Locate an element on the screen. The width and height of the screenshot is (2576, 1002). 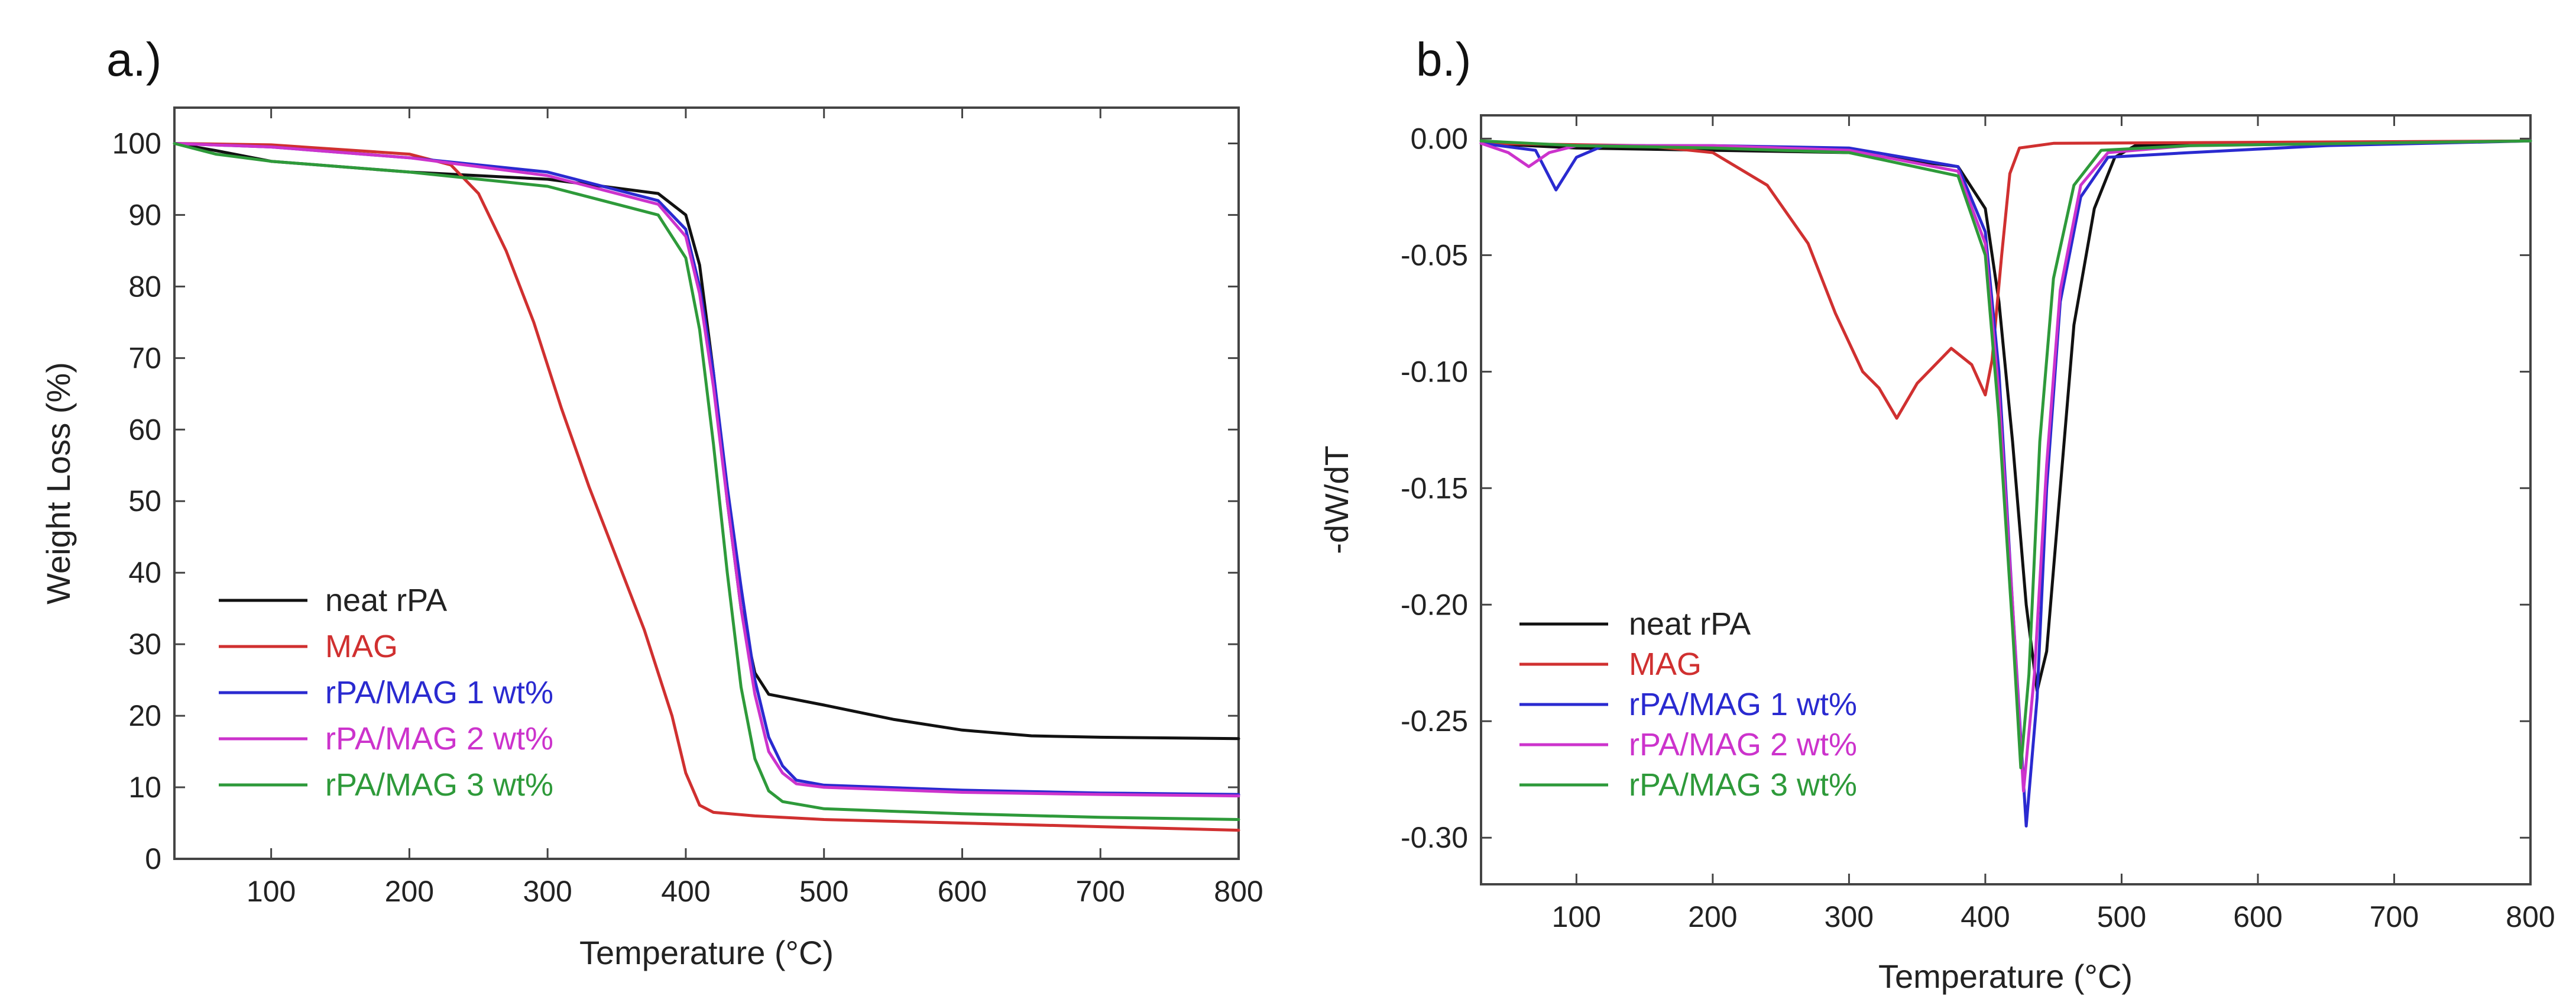
panel-a-legend-label-3: rPA/MAG 2 wt% is located at coordinates (439, 739).